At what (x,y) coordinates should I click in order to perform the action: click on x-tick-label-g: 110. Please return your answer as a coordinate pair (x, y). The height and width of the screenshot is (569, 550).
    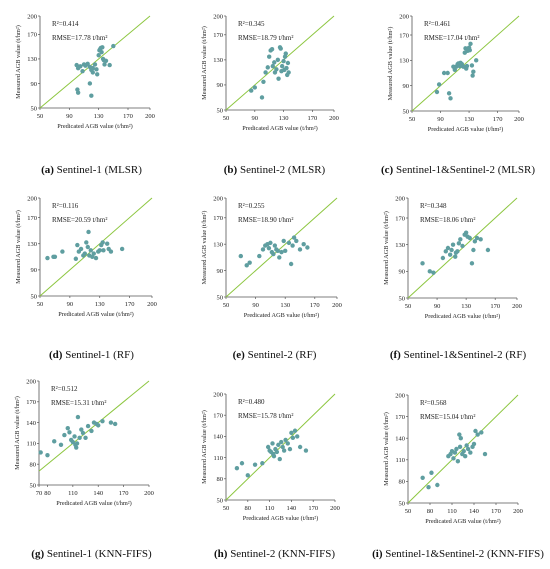
    Looking at the image, I should click on (73, 493).